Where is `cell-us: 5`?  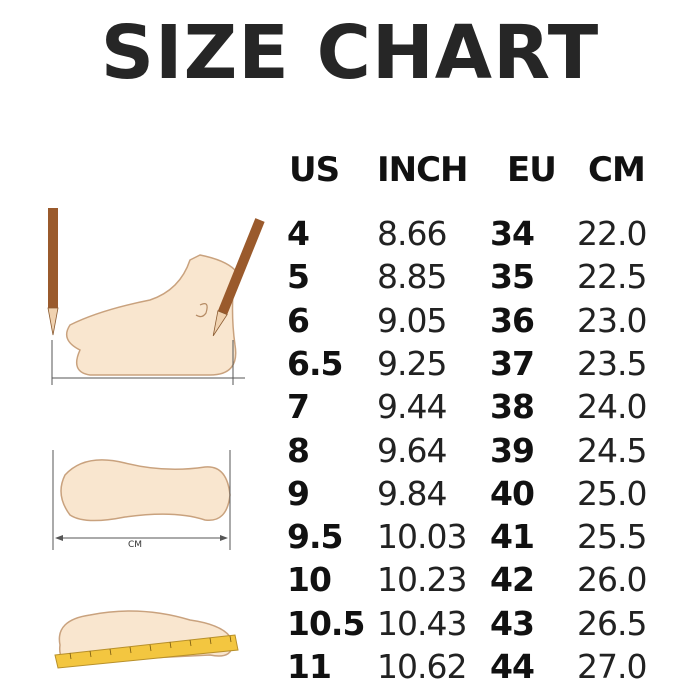 cell-us: 5 is located at coordinates (298, 277).